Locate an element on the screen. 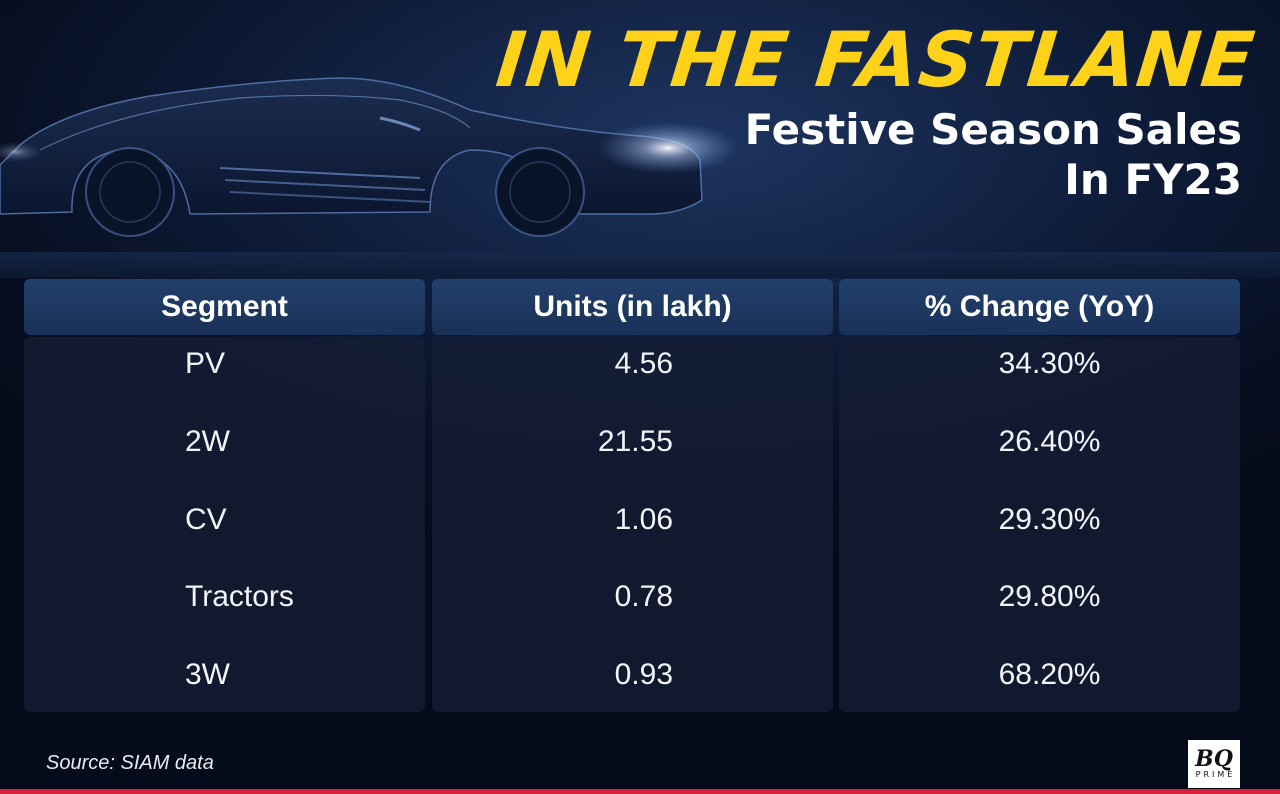  cell-segment: 3W is located at coordinates (207, 674).